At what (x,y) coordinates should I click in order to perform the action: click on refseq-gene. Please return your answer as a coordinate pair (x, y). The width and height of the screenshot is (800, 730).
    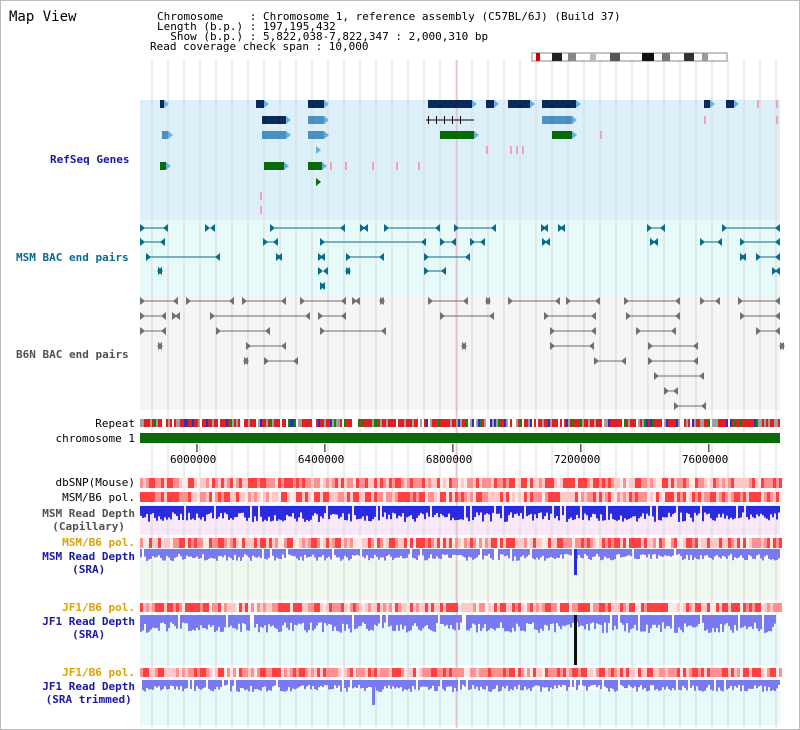
    Looking at the image, I should click on (165, 135).